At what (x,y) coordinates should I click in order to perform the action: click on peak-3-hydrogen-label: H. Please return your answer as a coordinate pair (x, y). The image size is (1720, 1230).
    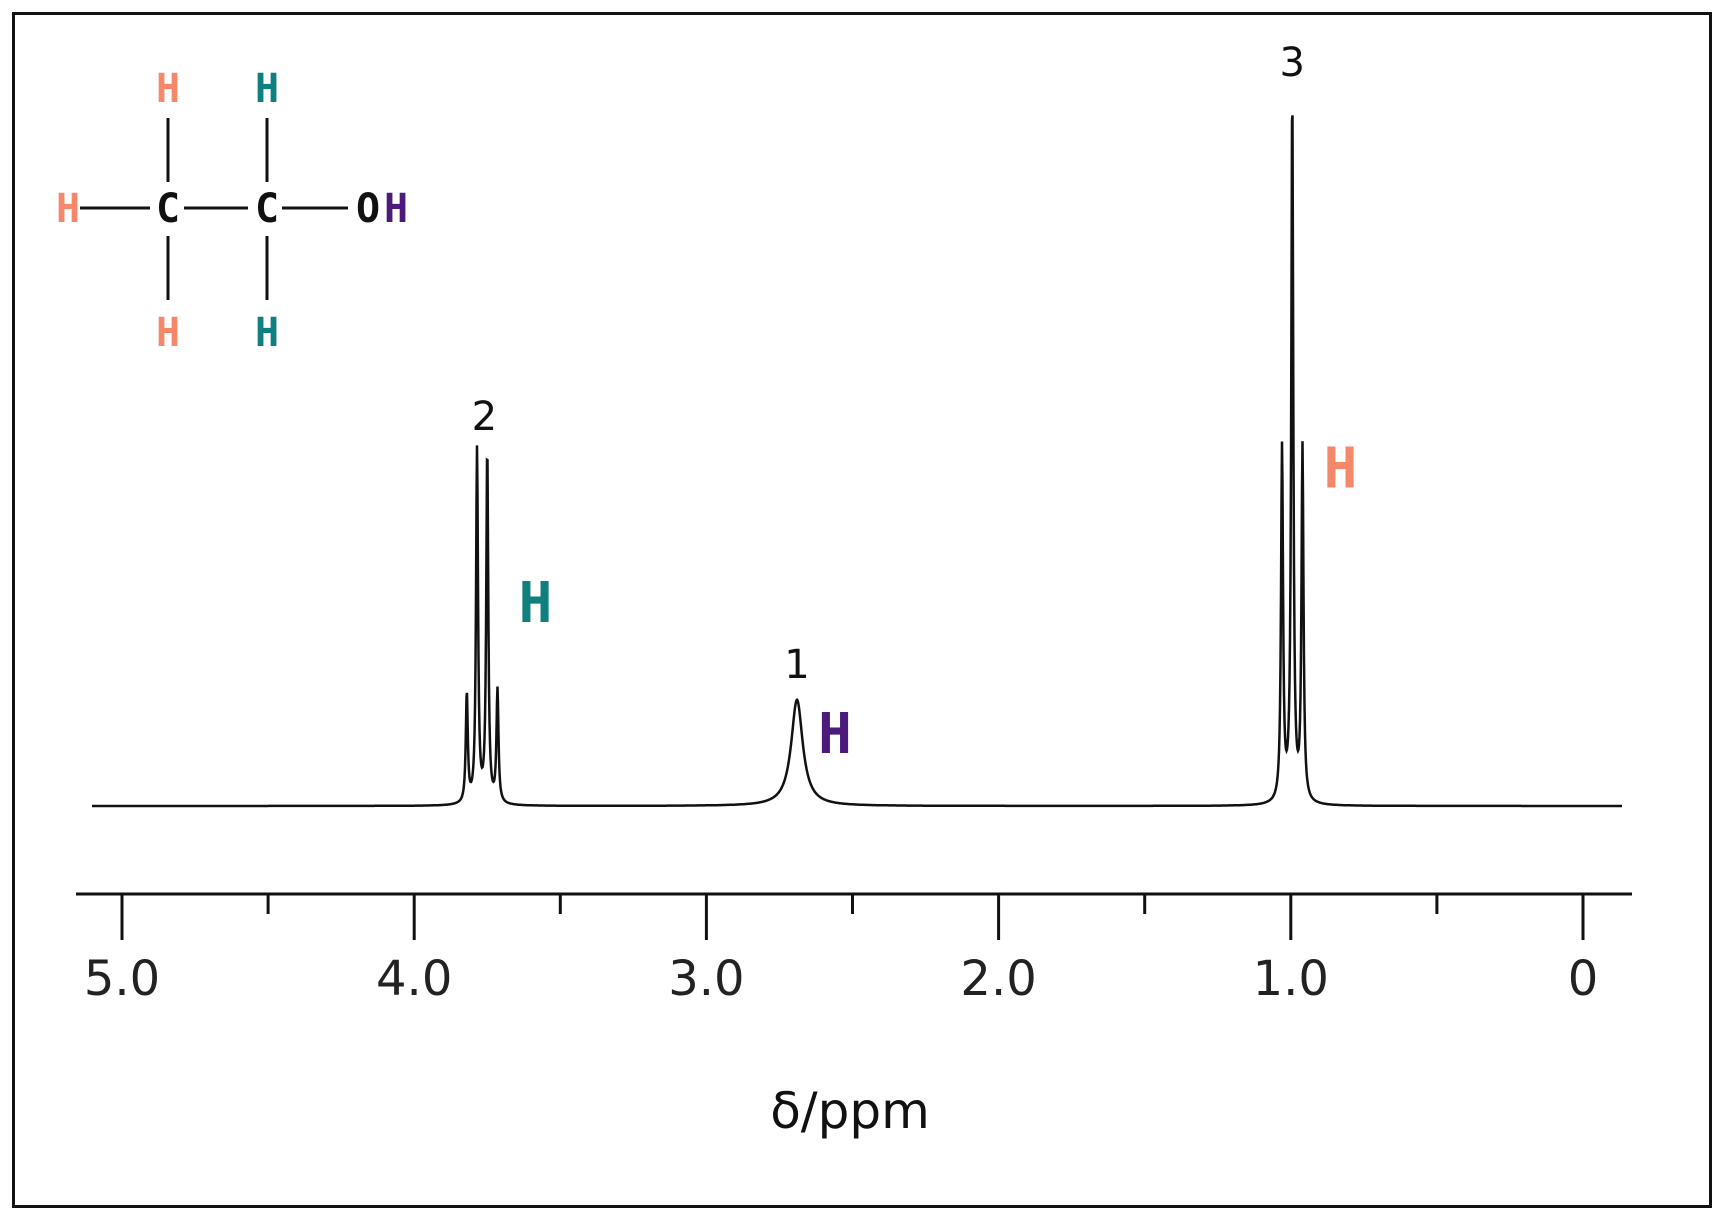
    Looking at the image, I should click on (1341, 468).